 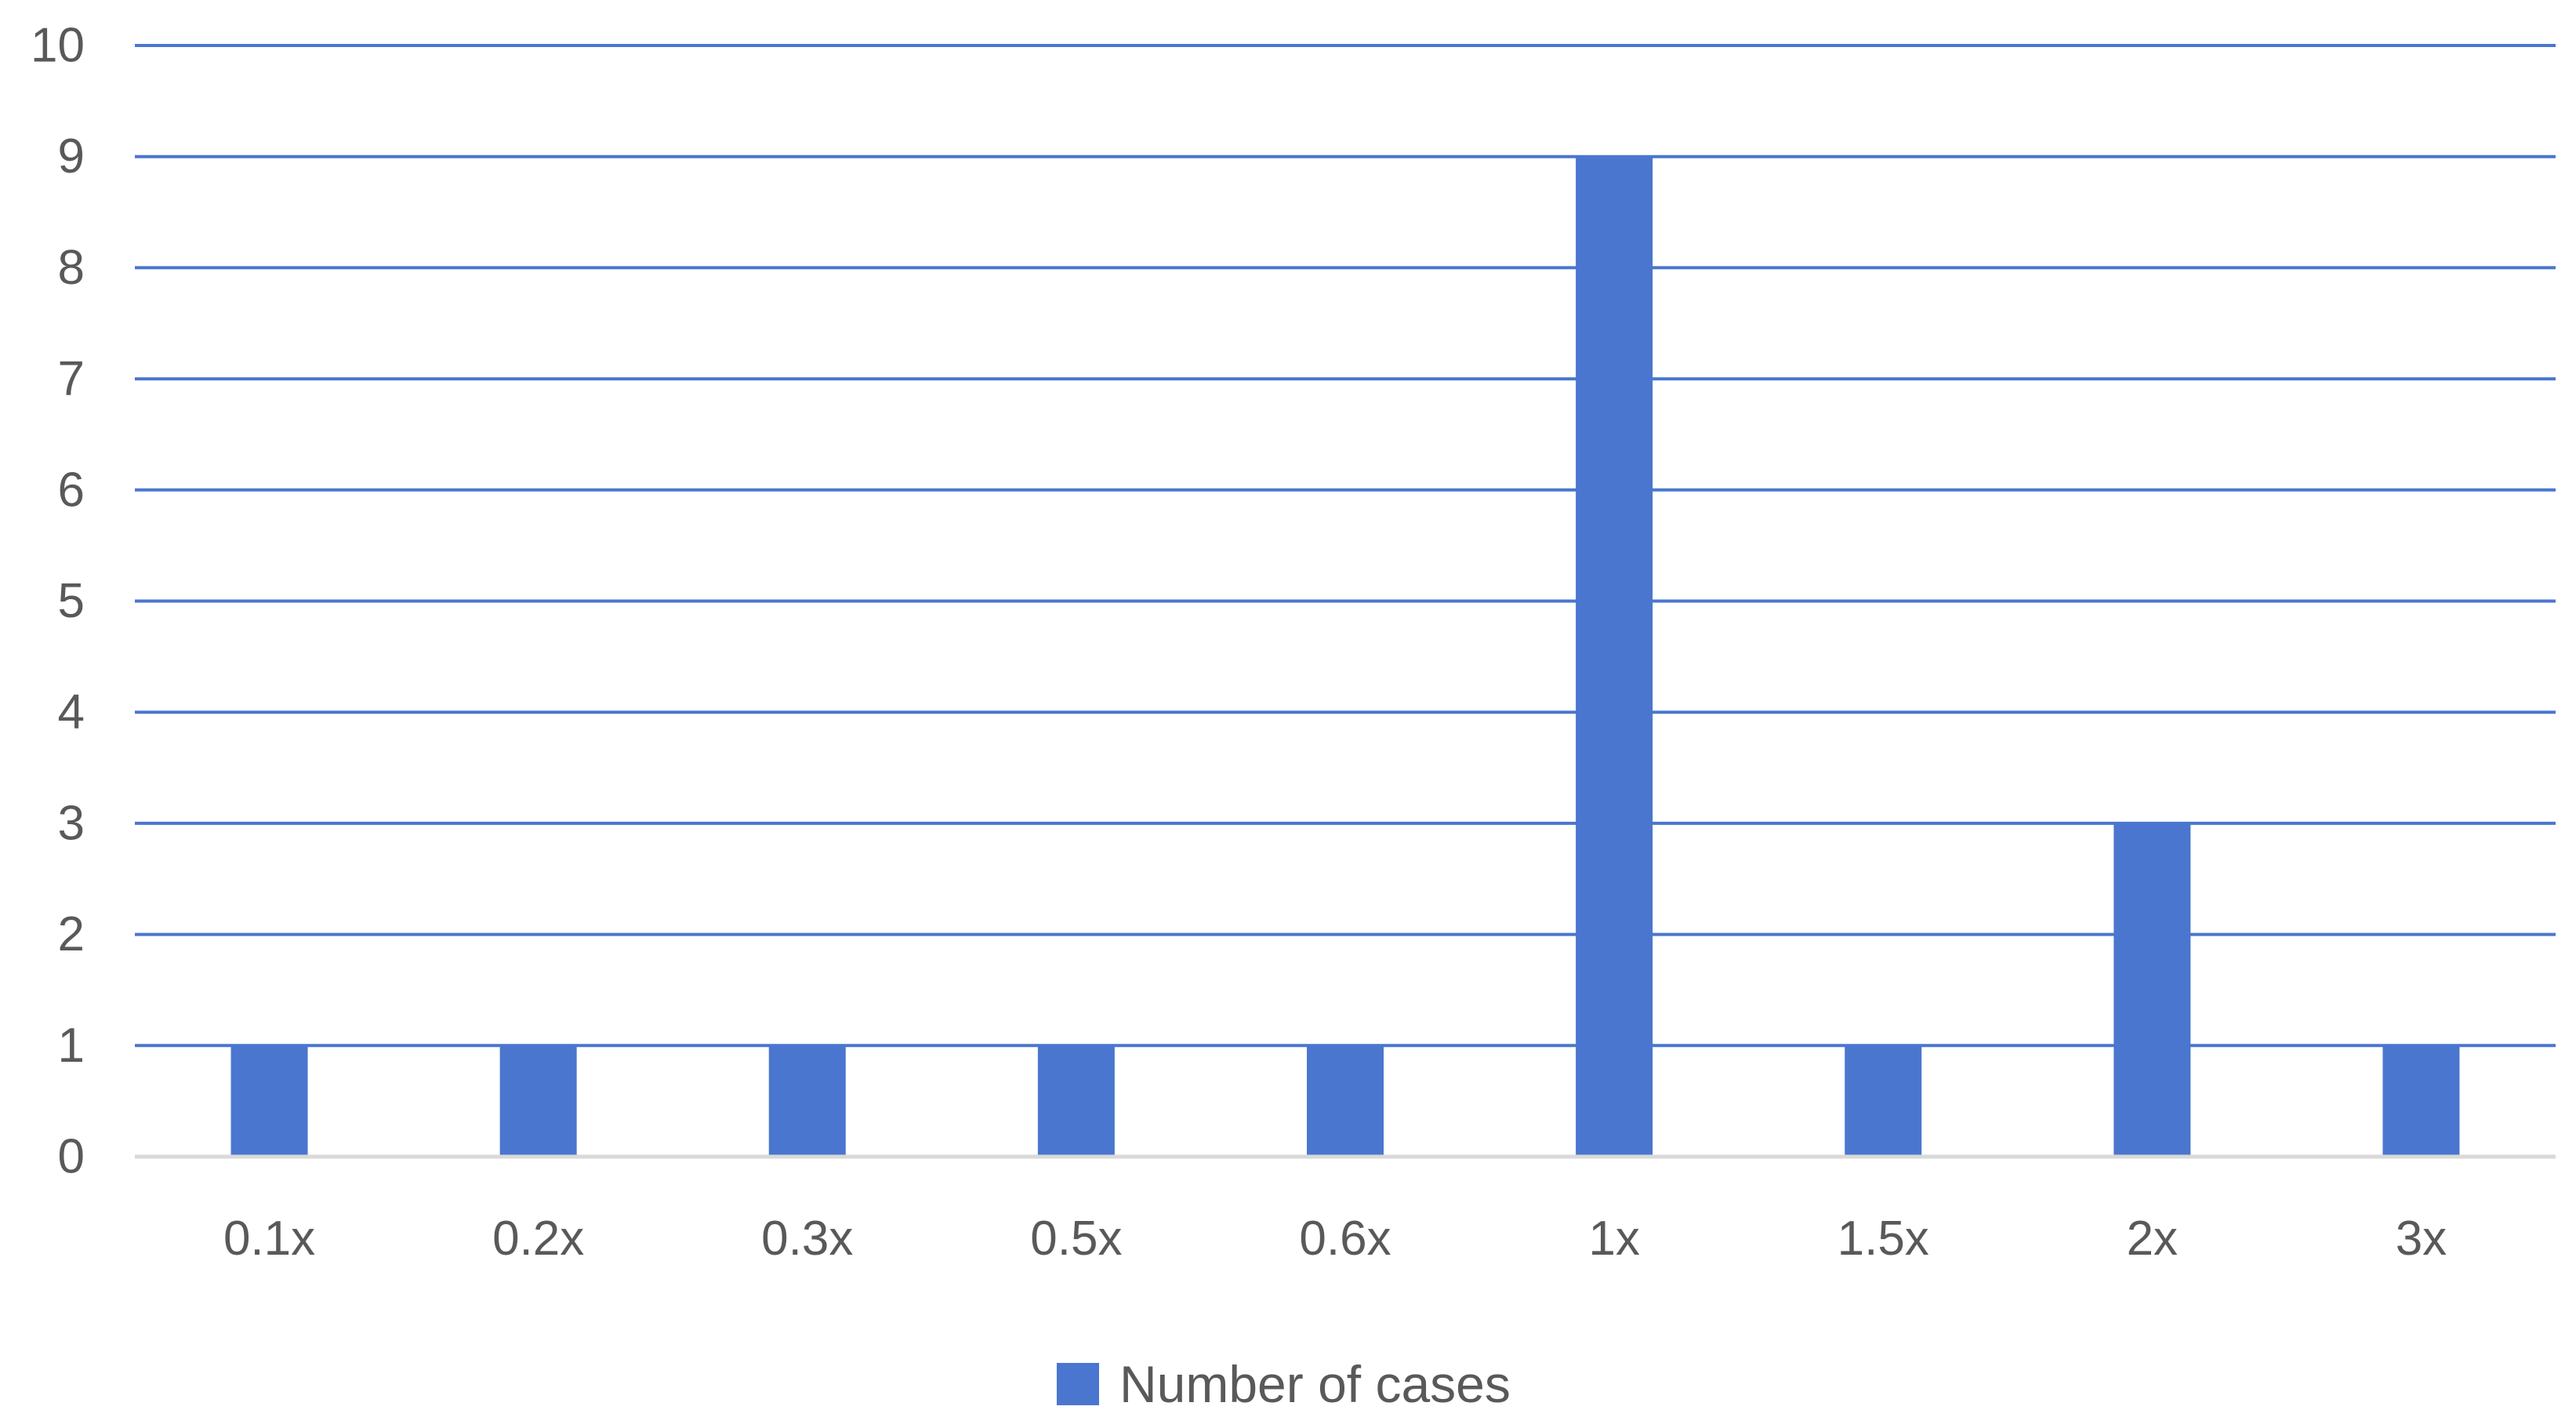 I want to click on x-tick-label: 0.1x, so click(x=269, y=1239).